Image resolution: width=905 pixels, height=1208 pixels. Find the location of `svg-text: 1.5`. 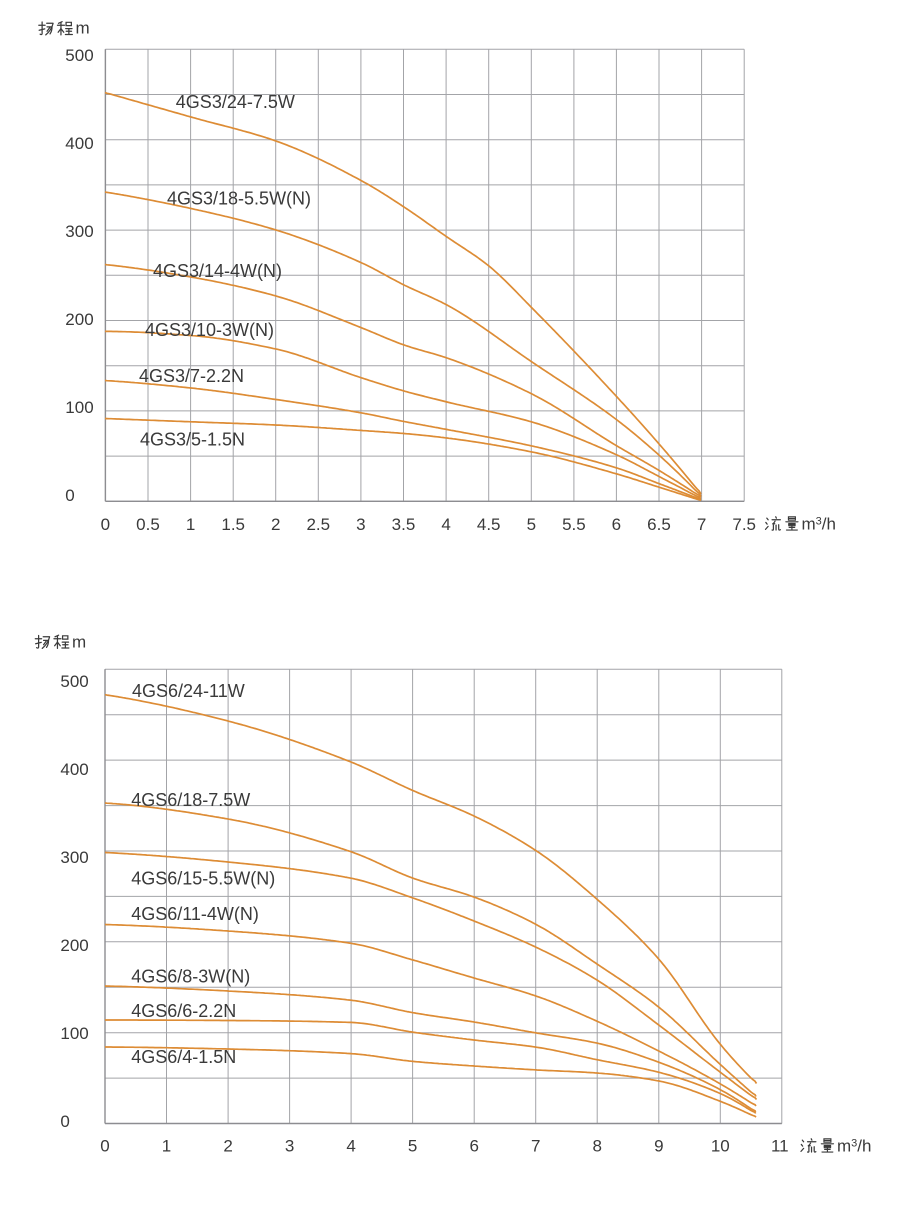

svg-text: 1.5 is located at coordinates (233, 524).